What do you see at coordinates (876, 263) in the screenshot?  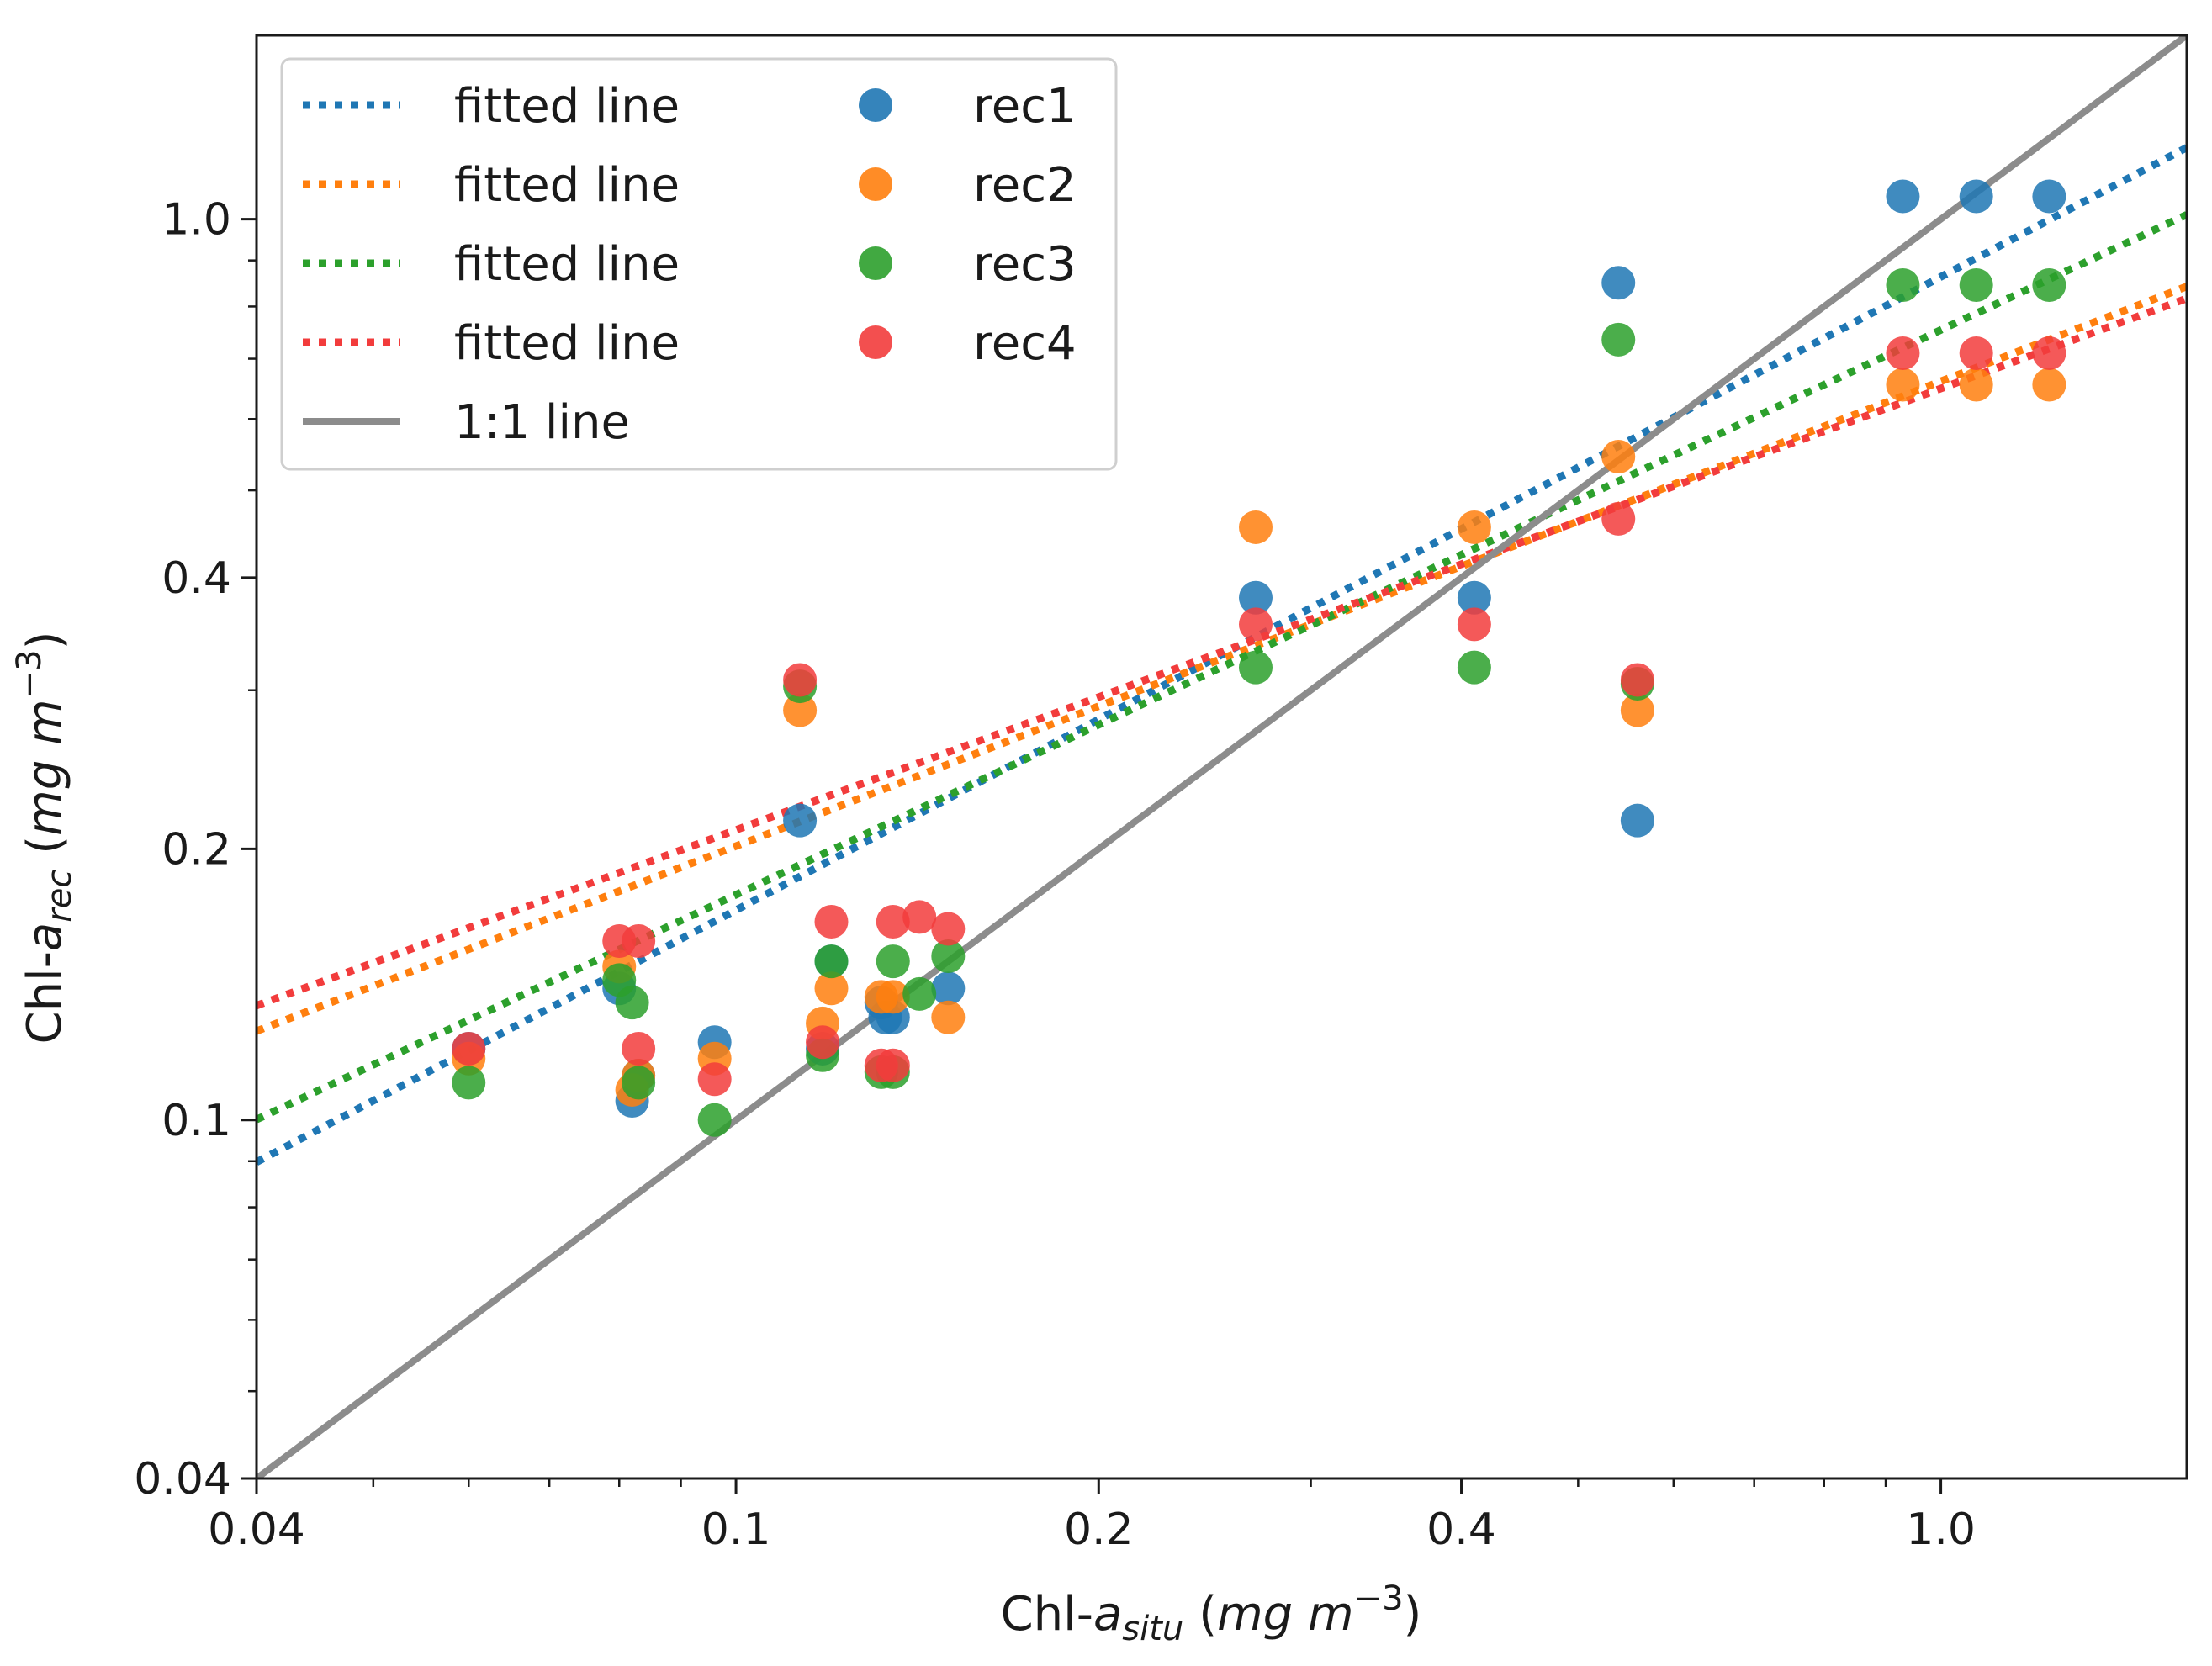 I see `legend-marker-rec3` at bounding box center [876, 263].